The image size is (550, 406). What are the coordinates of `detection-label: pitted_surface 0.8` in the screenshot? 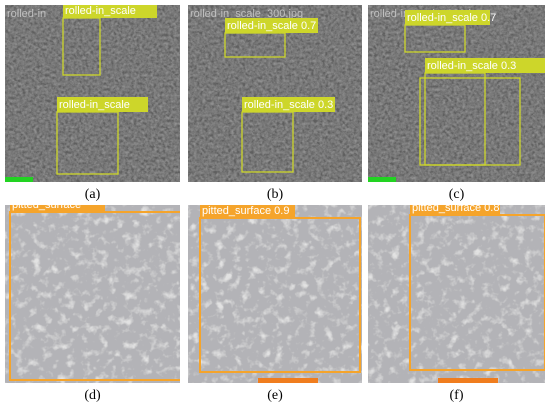 It's located at (455, 208).